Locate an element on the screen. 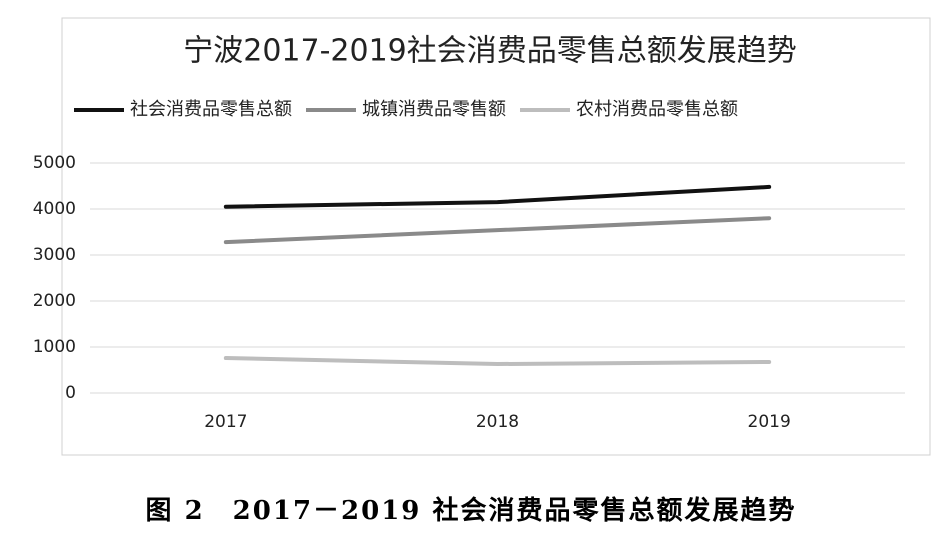 The image size is (942, 538). figure-caption: 图 2 2017－2019 社会消费品零售总额发展趋势 is located at coordinates (471, 510).